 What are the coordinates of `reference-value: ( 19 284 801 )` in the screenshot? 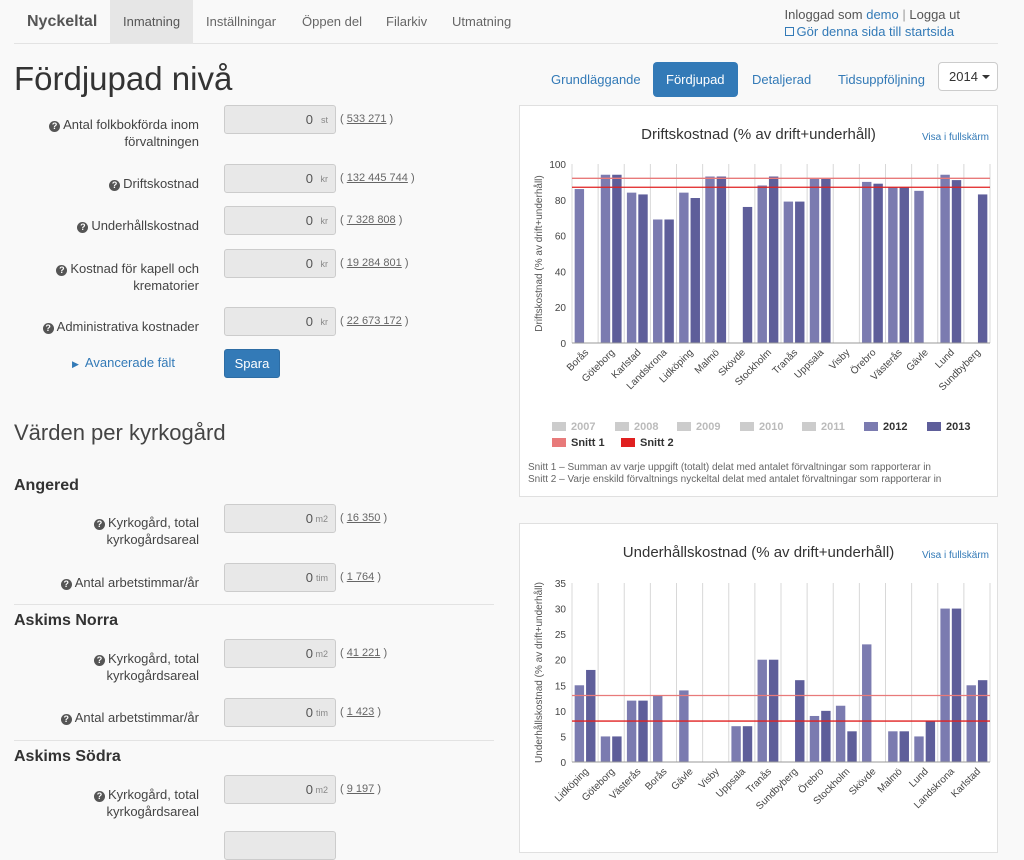 It's located at (374, 263).